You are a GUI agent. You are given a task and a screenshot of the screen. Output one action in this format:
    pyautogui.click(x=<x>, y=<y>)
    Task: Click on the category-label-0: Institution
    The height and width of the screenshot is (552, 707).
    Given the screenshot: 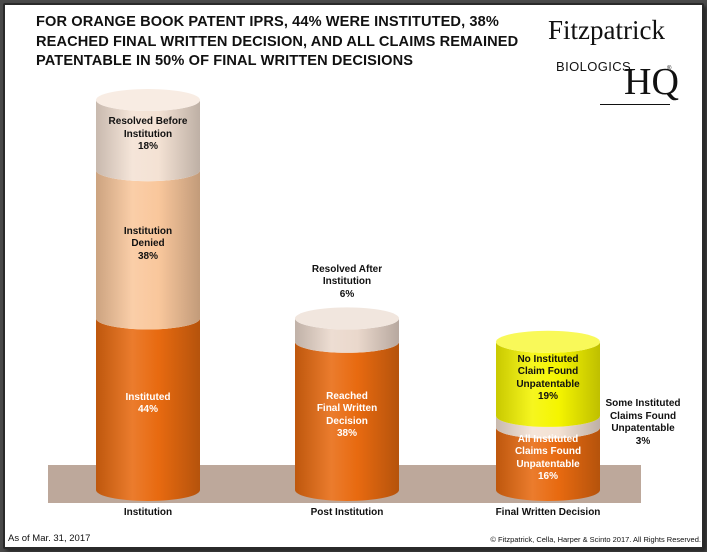 What is the action you would take?
    pyautogui.click(x=148, y=512)
    